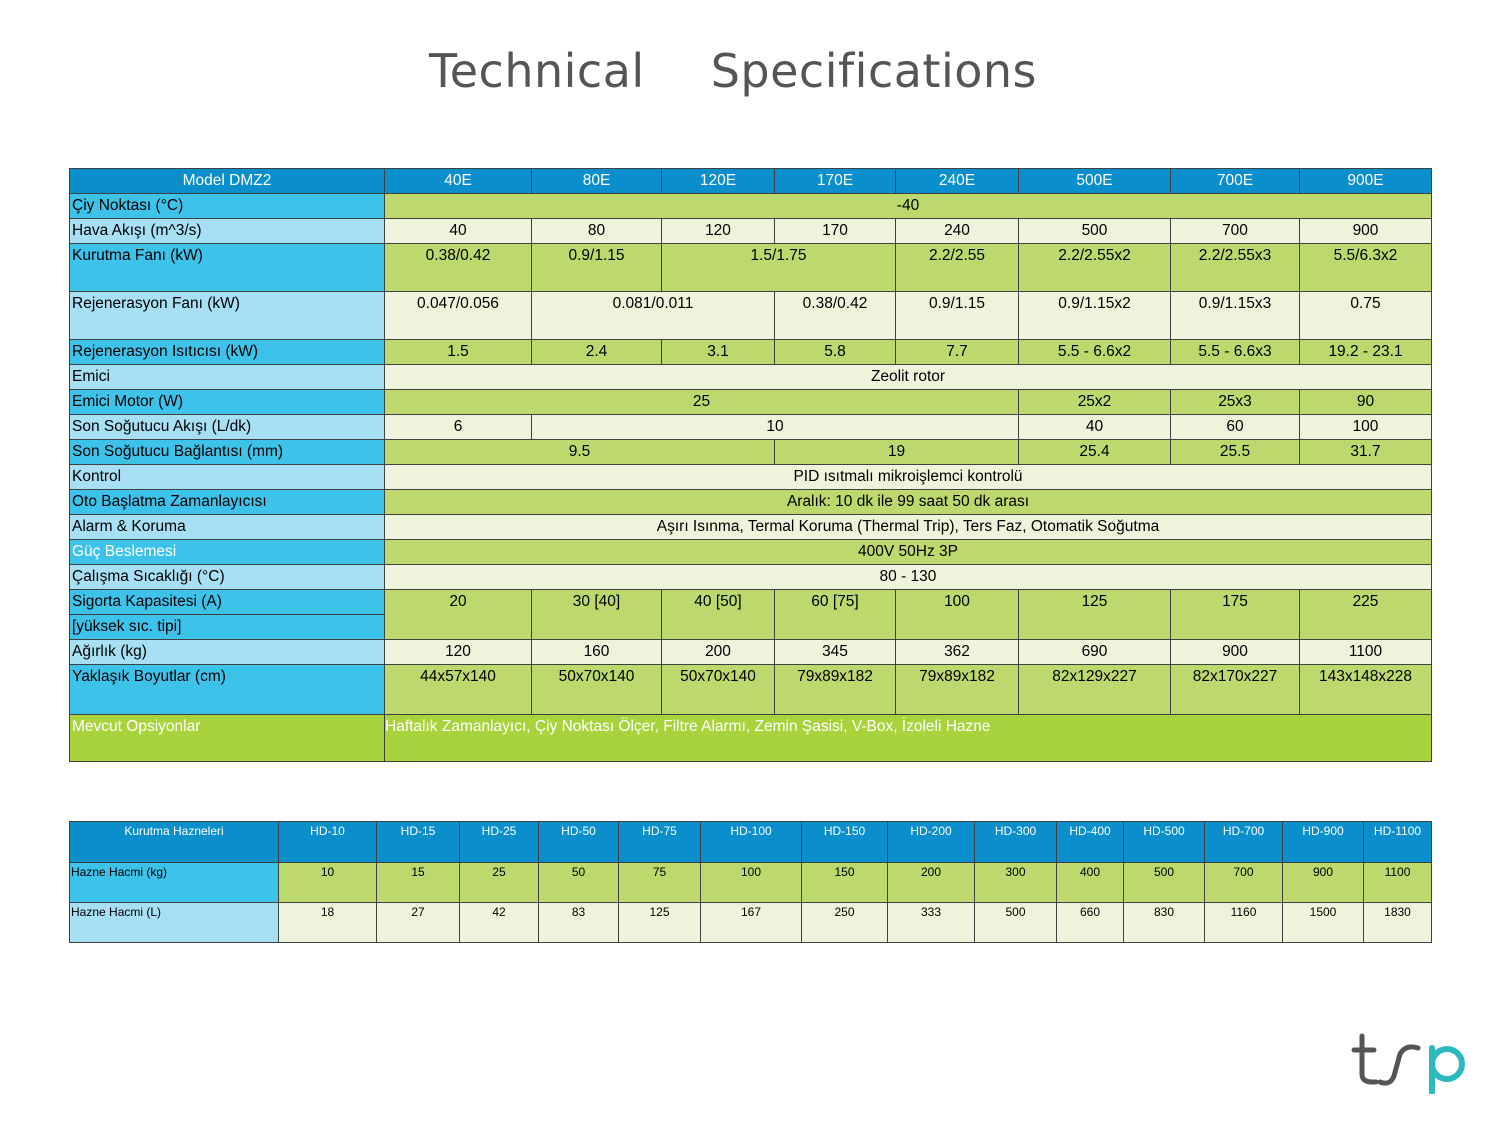 Image resolution: width=1500 pixels, height=1125 pixels. Describe the element at coordinates (227, 267) in the screenshot. I see `row-label: Kurutma Fanı (kW)` at that location.